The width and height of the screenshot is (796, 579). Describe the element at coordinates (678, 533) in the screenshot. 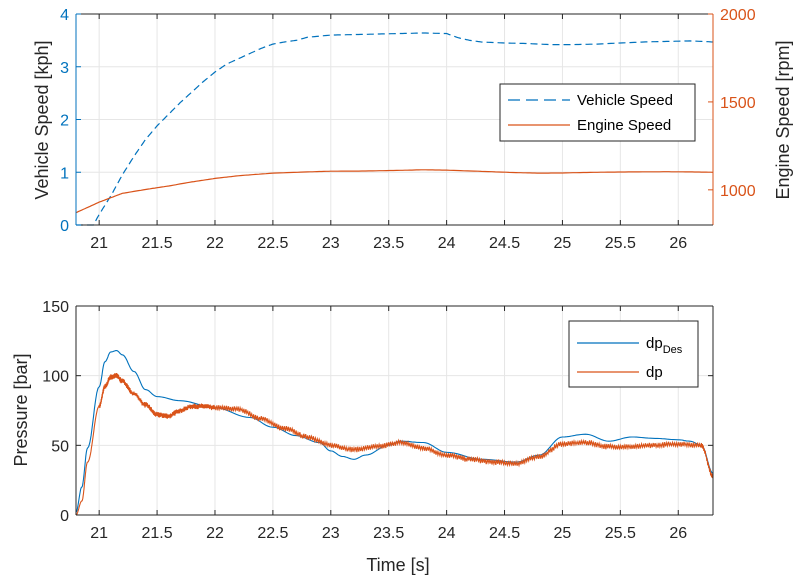

I see `bottom-x-tick-label: 26` at that location.